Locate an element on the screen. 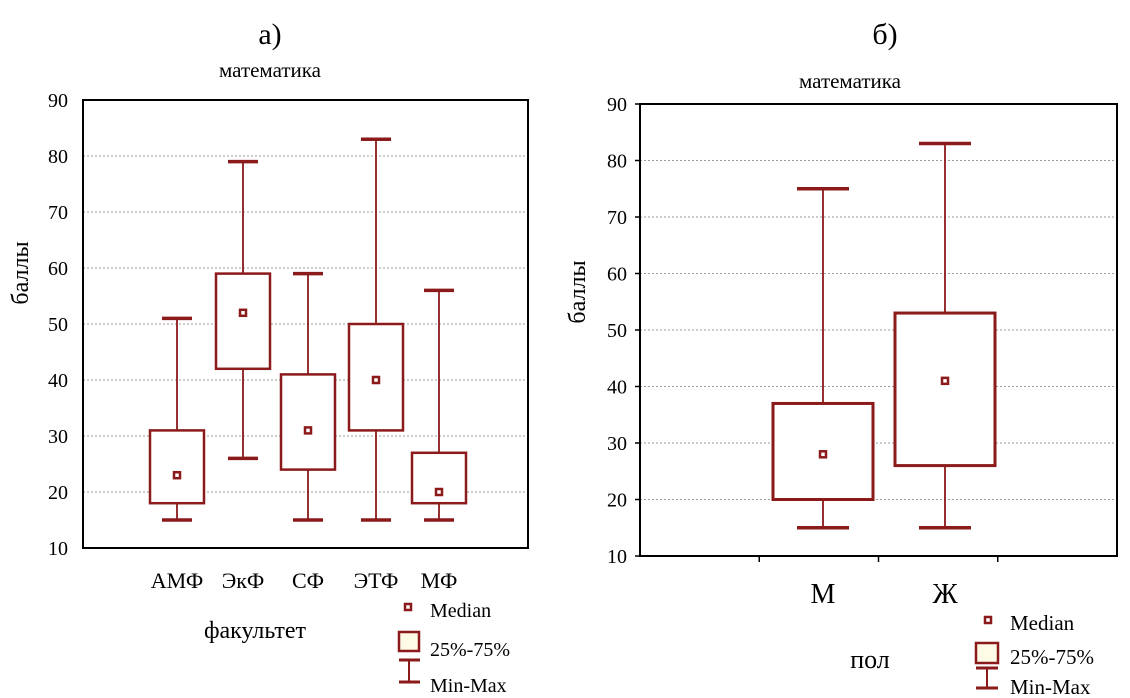  panel-b-label: б) is located at coordinates (884, 34).